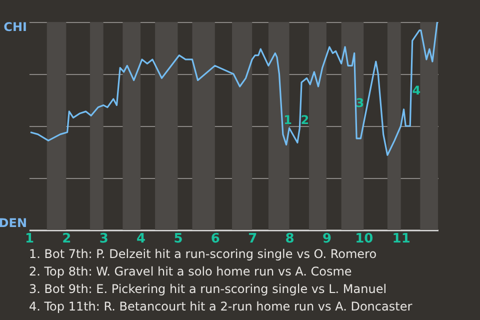 The height and width of the screenshot is (320, 480). I want to click on x-tick-label: 3, so click(103, 239).